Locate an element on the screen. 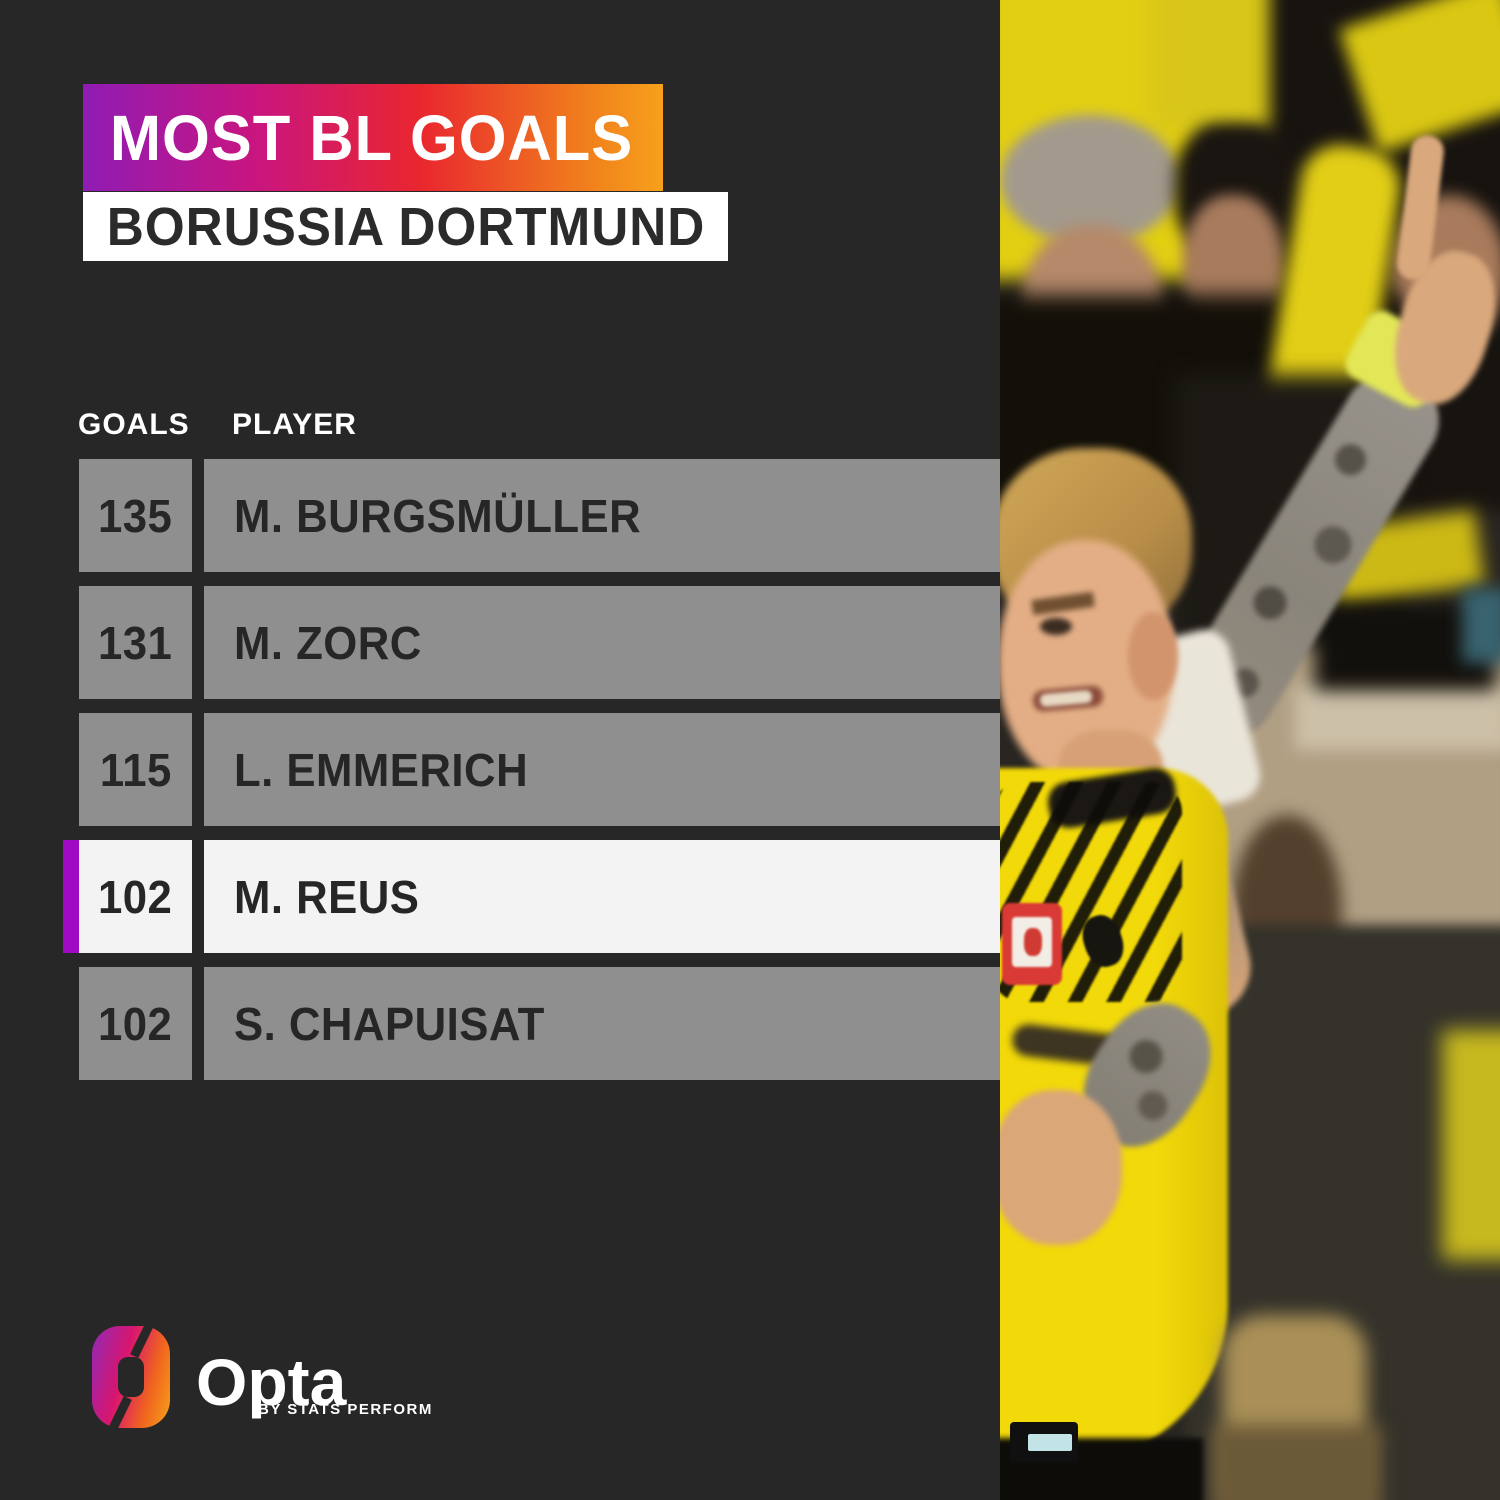 The height and width of the screenshot is (1500, 1500). background-seat-shadow is located at coordinates (1297, 1462).